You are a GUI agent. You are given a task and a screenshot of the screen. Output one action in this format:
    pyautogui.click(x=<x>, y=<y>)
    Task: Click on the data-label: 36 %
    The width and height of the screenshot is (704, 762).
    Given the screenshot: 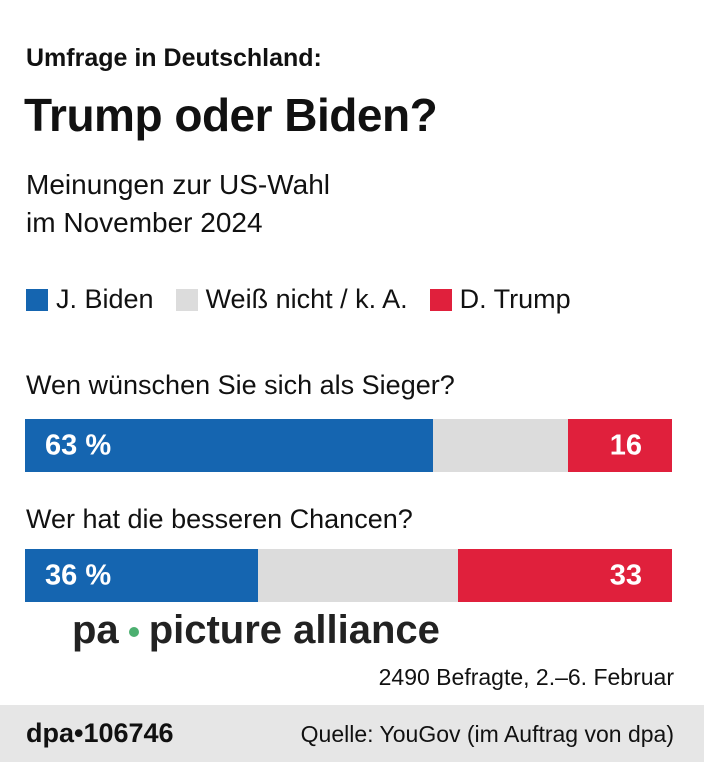 What is the action you would take?
    pyautogui.click(x=78, y=575)
    